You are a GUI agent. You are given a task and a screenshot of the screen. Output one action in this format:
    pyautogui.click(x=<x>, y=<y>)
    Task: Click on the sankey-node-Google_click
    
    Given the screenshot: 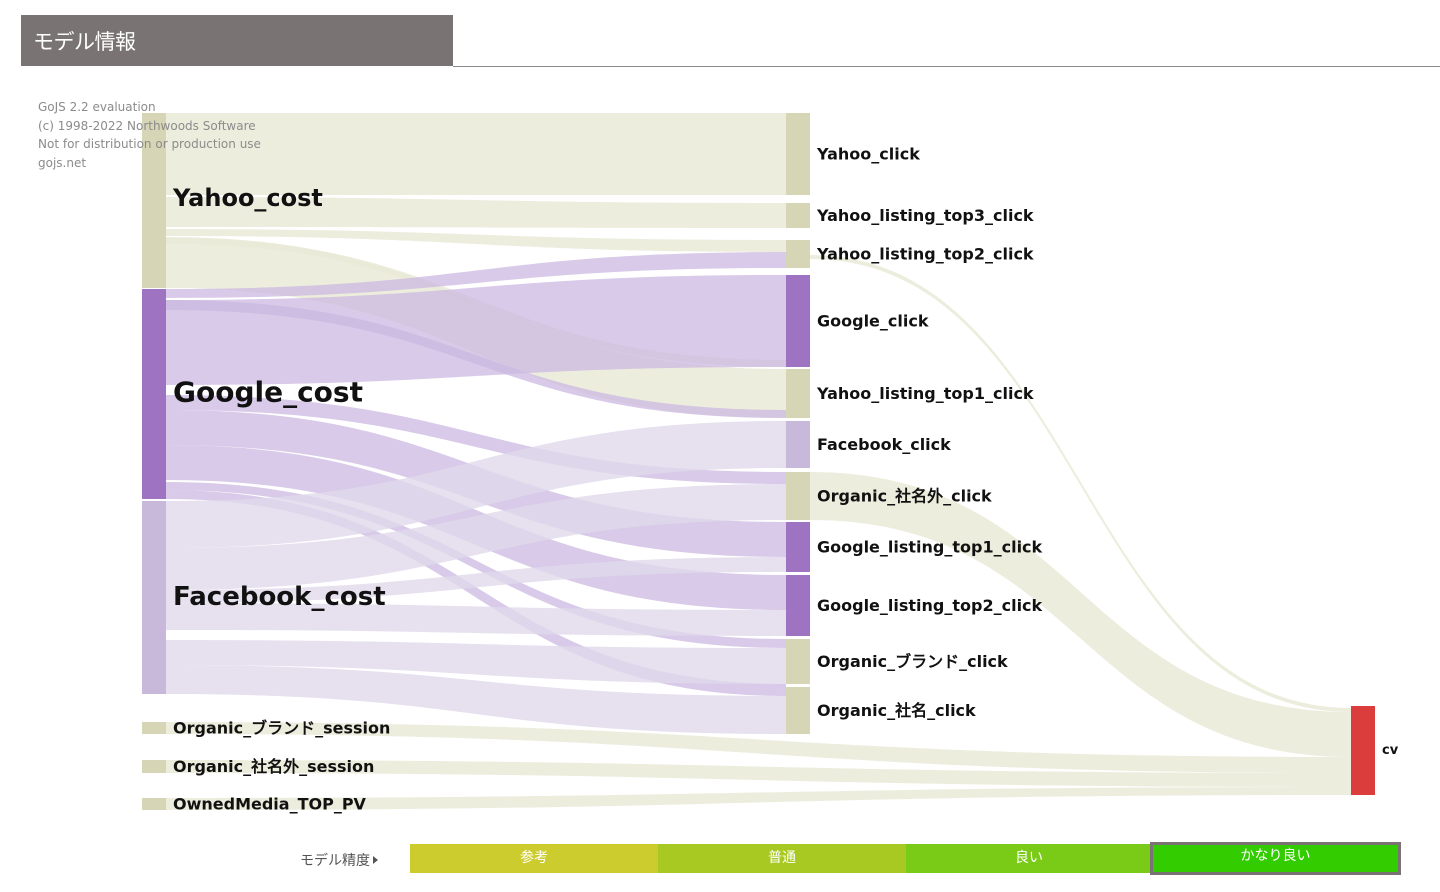 What is the action you would take?
    pyautogui.click(x=798, y=321)
    